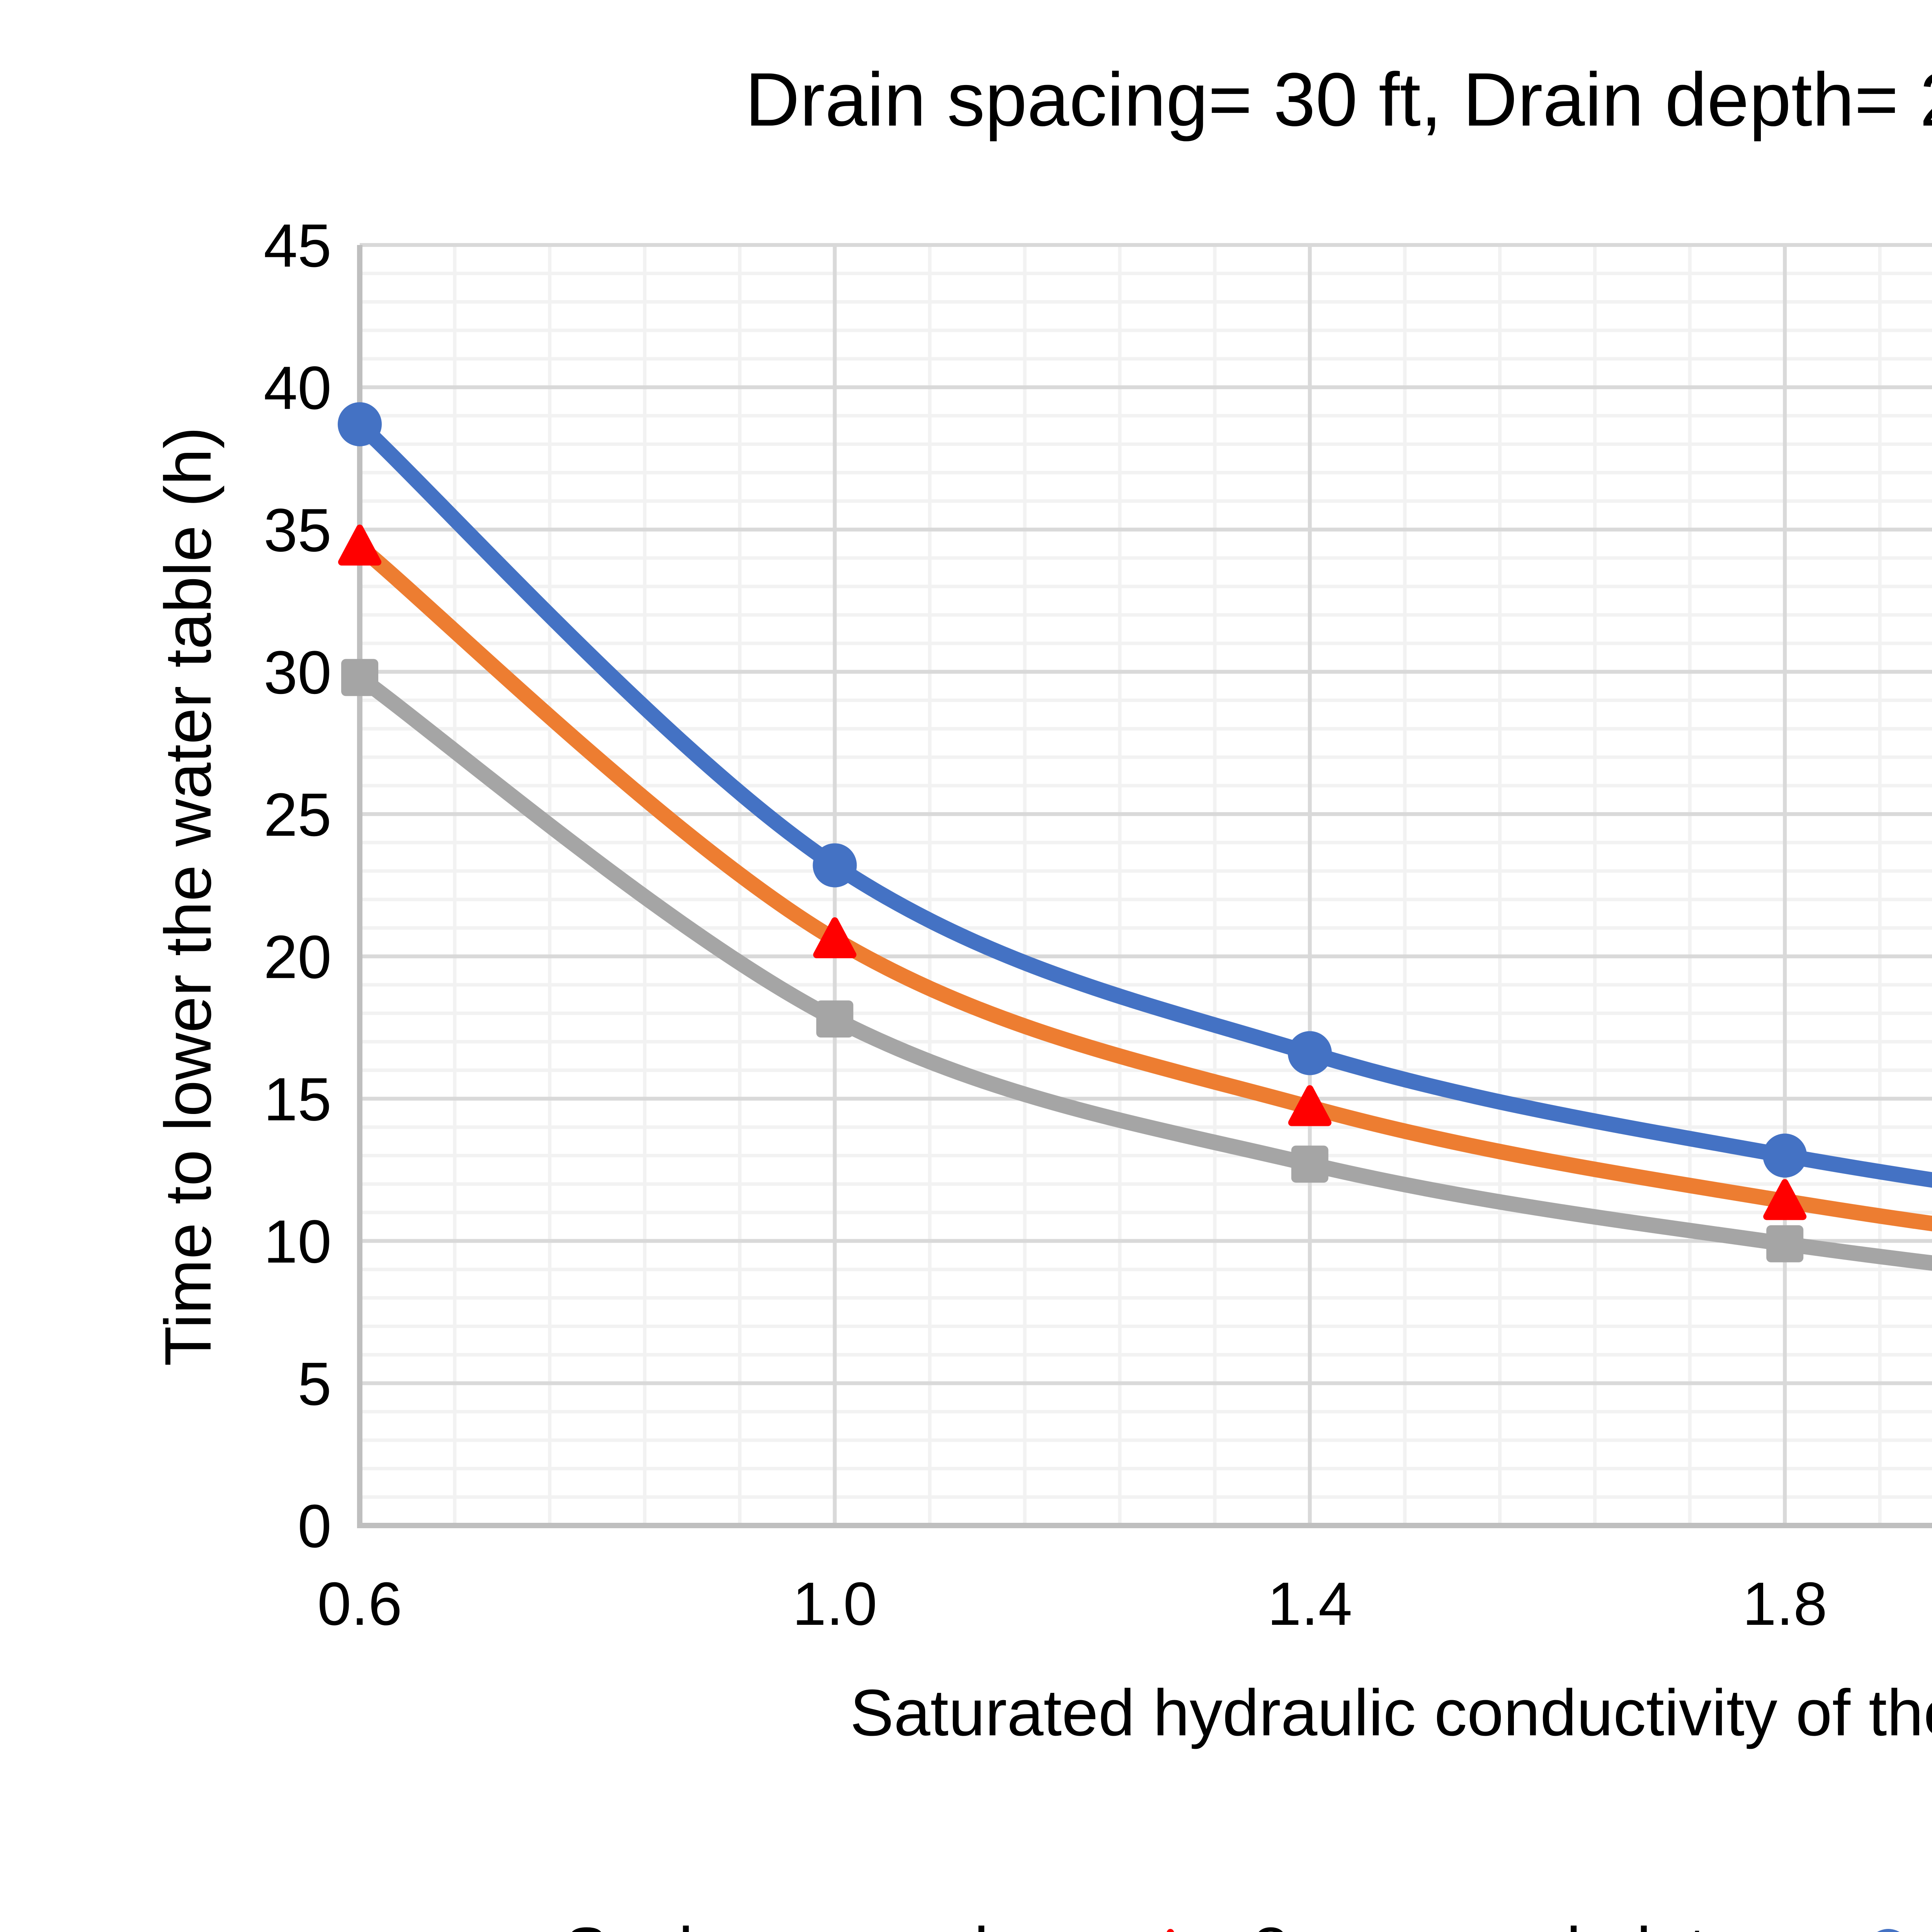  Describe the element at coordinates (360, 1604) in the screenshot. I see `x-tick-label: 0.6` at that location.